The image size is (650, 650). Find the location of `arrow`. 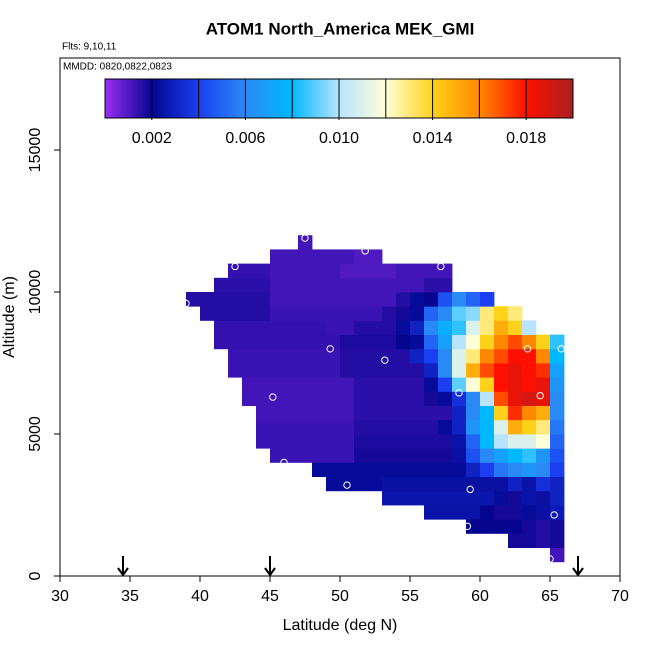

arrow is located at coordinates (123, 566).